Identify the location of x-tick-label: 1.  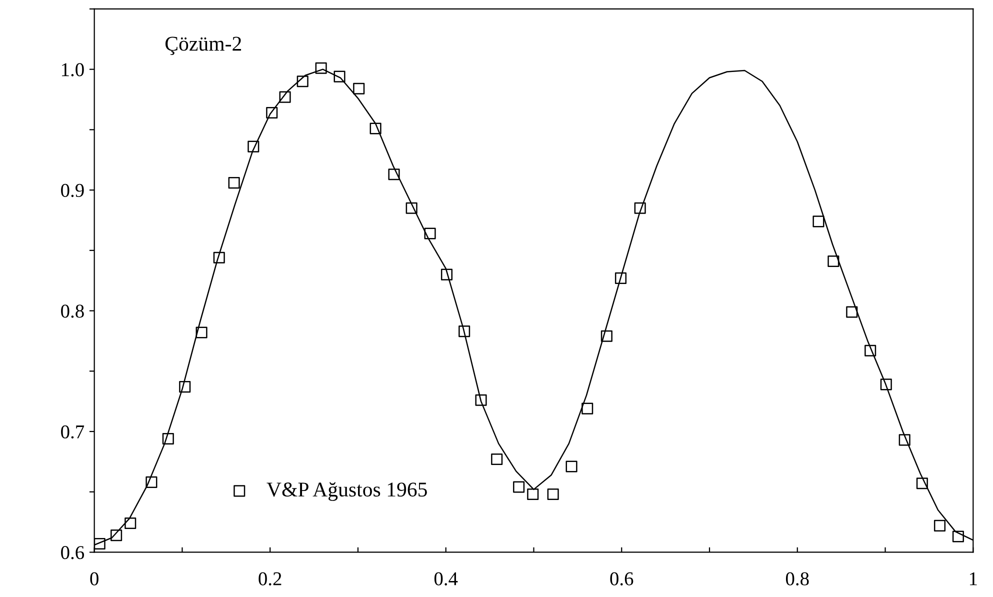
(973, 579).